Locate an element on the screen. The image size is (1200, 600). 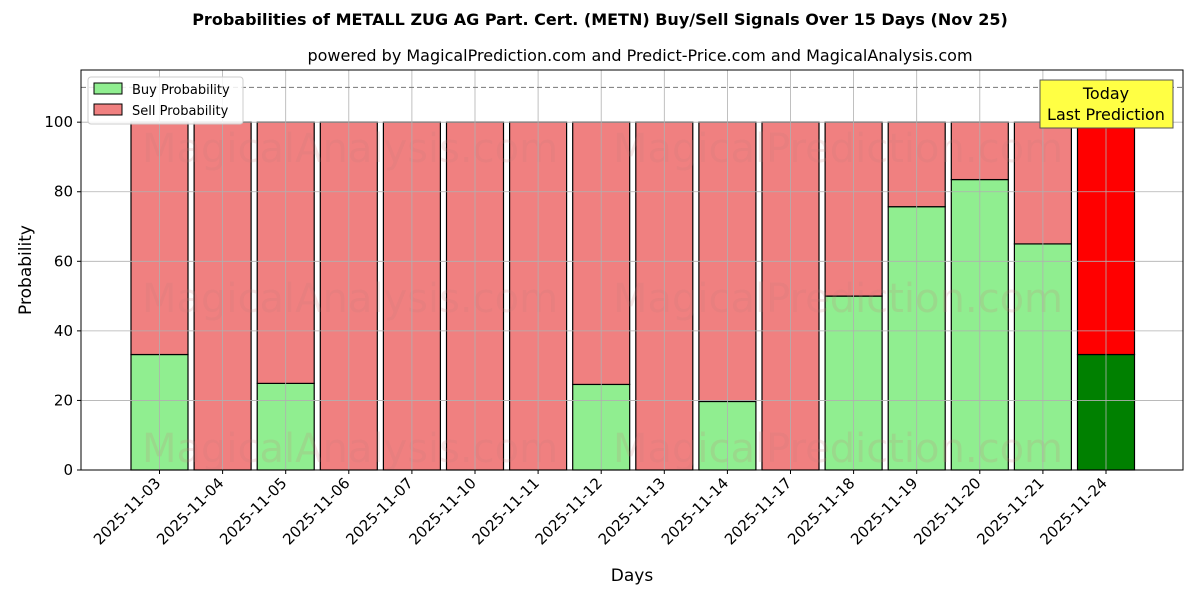
x-tick-label: 2025-11-06 is located at coordinates (316, 511).